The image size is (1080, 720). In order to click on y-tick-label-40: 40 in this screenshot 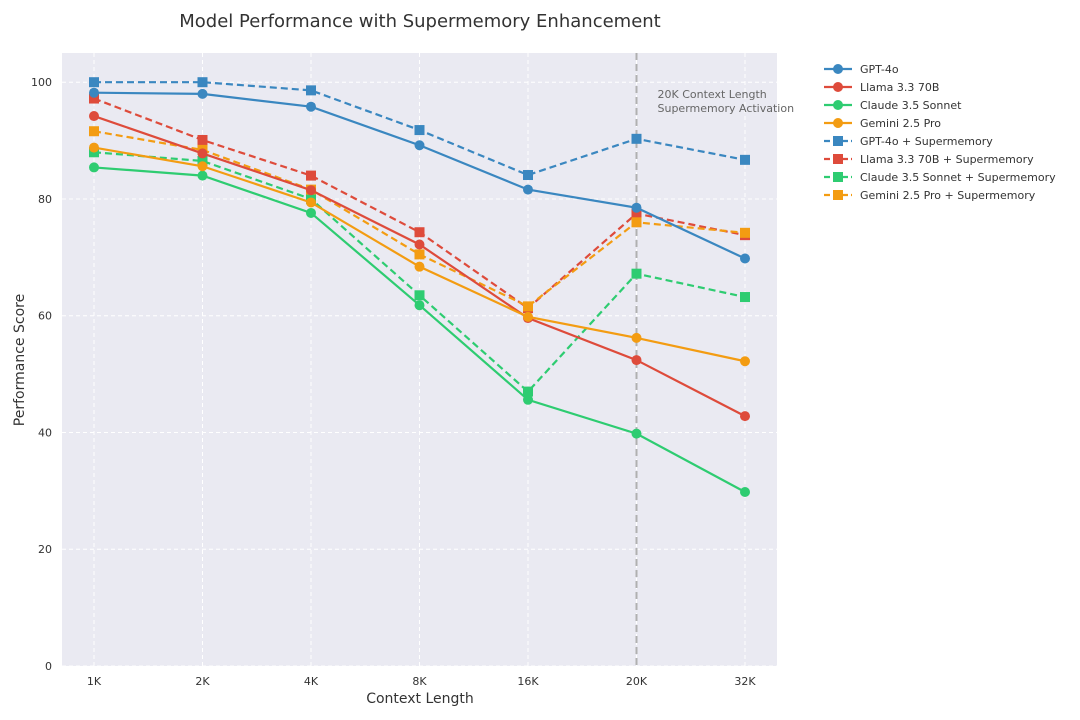, I will do `click(45, 432)`.